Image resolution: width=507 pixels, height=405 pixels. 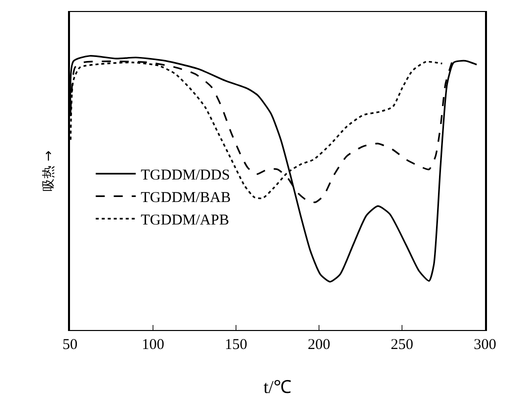 What do you see at coordinates (277, 387) in the screenshot?
I see `x-axis-title: t/℃` at bounding box center [277, 387].